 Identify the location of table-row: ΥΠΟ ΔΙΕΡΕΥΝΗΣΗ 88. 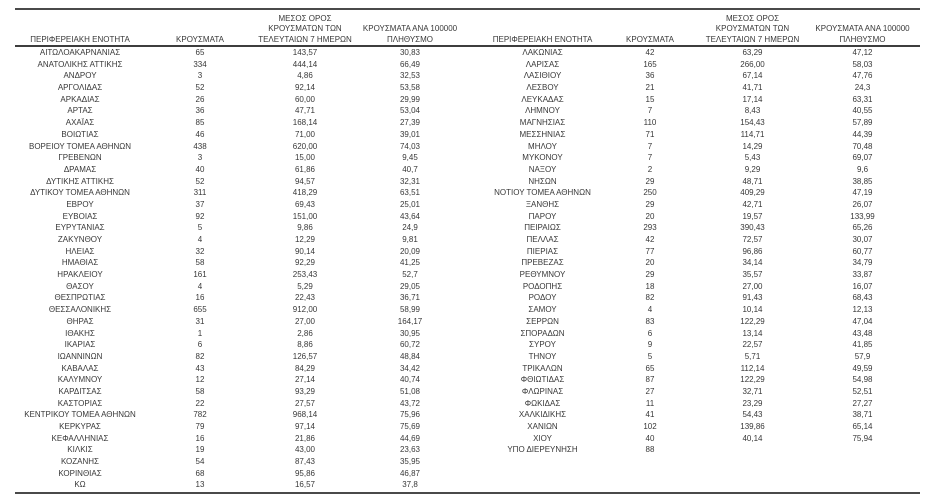
(702, 450).